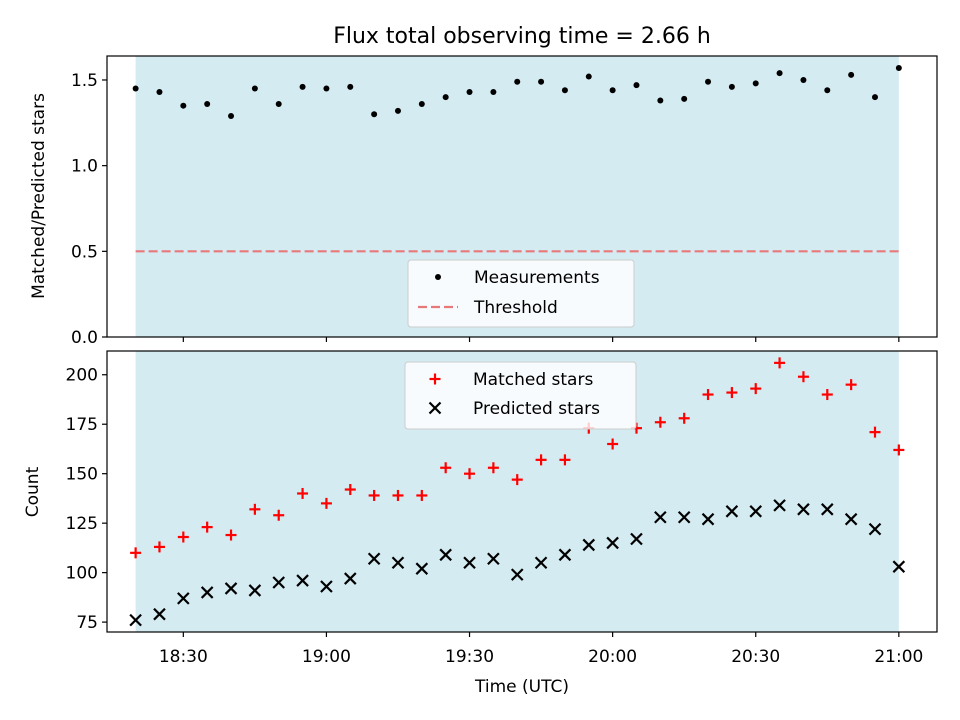  What do you see at coordinates (89, 209) in the screenshot?
I see `ratio-y-axis: 0.0 0.5 1.0 1.5` at bounding box center [89, 209].